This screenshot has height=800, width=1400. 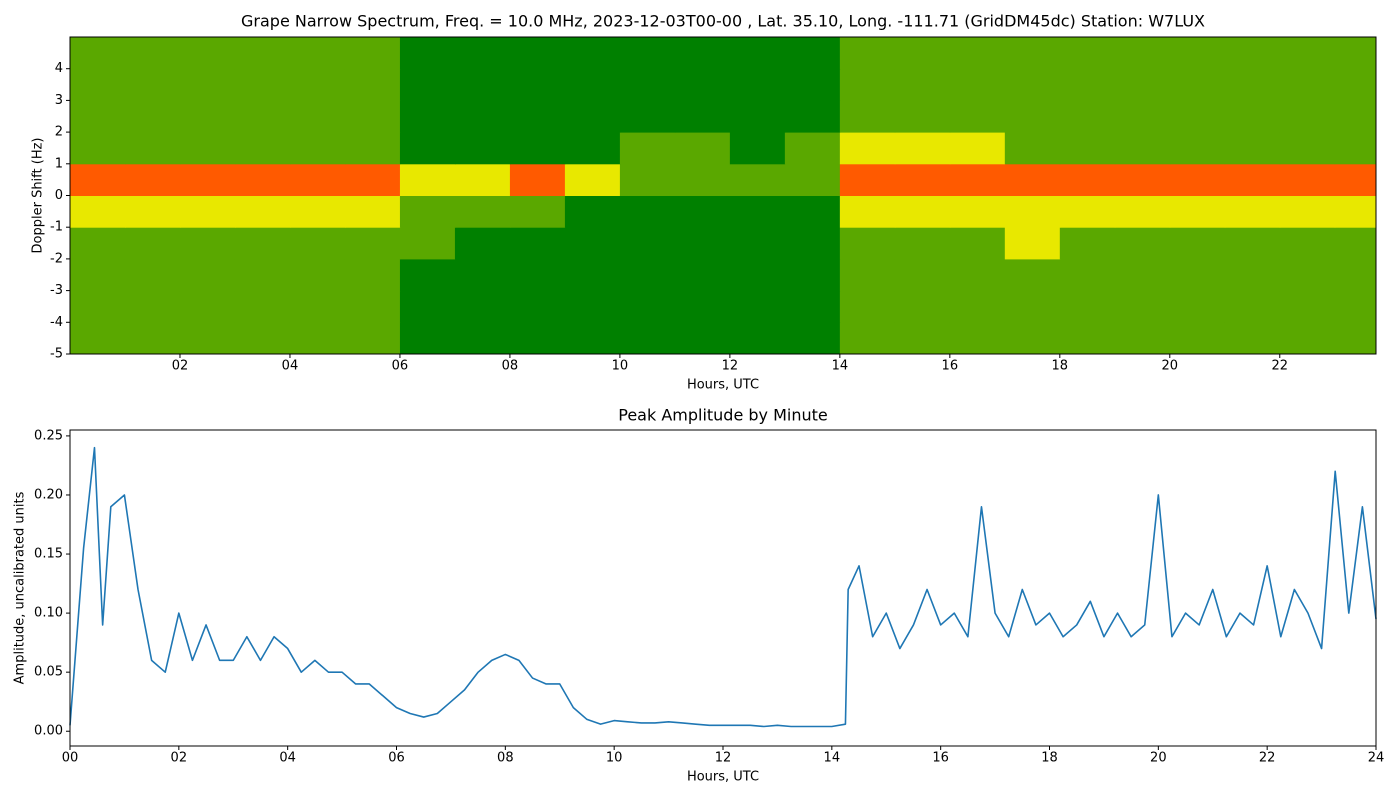 What do you see at coordinates (48, 494) in the screenshot?
I see `y-tick-label: 0.20` at bounding box center [48, 494].